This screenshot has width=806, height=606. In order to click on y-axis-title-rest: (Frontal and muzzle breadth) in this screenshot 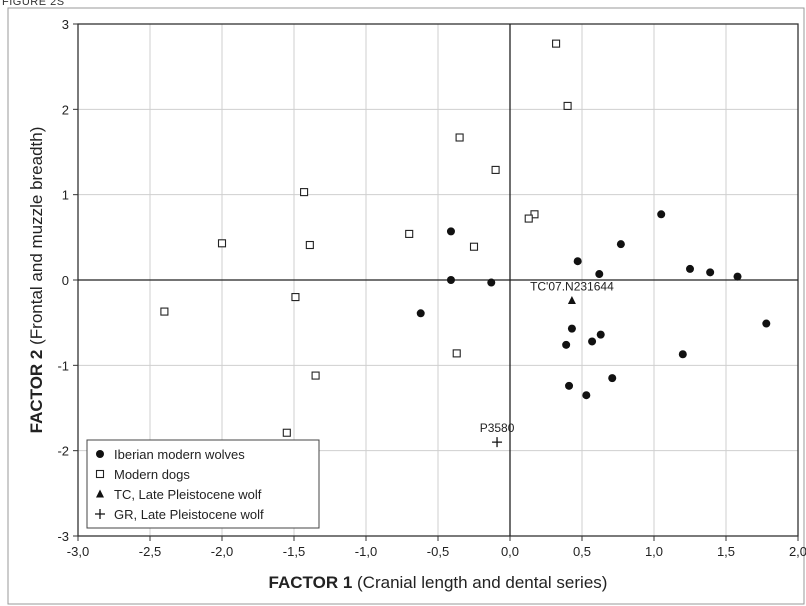, I will do `click(36, 238)`.